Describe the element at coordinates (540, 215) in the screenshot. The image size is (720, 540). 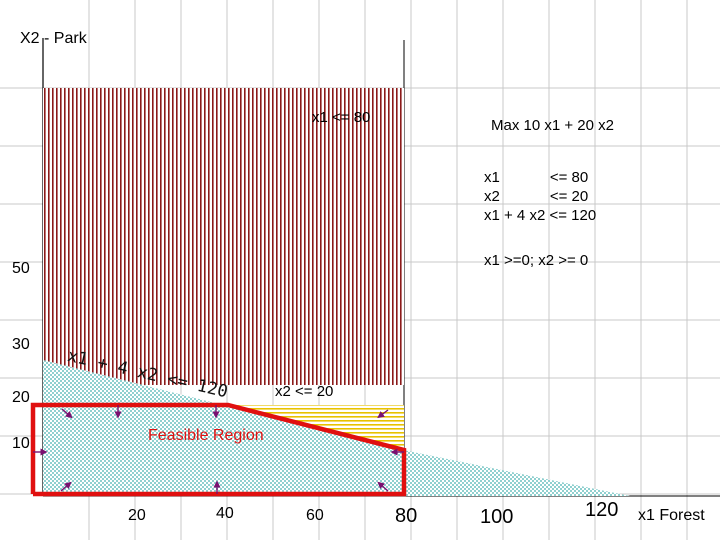
I see `constraint-item: x1 + 4 x2 <= 120` at that location.